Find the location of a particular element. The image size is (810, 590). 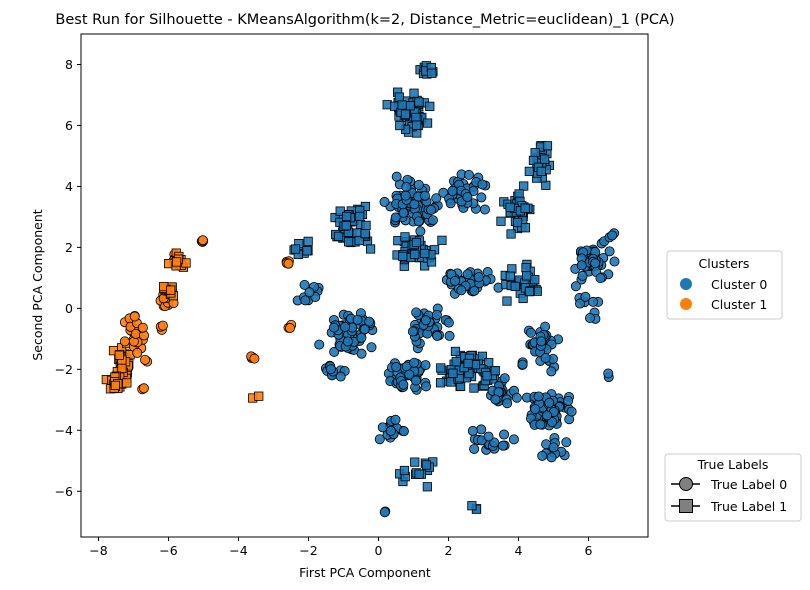

x-tick-label: 6 is located at coordinates (589, 550).